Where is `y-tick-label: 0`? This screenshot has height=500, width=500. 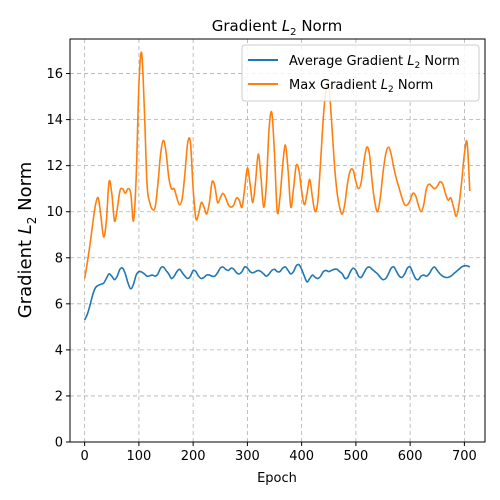 y-tick-label: 0 is located at coordinates (59, 443).